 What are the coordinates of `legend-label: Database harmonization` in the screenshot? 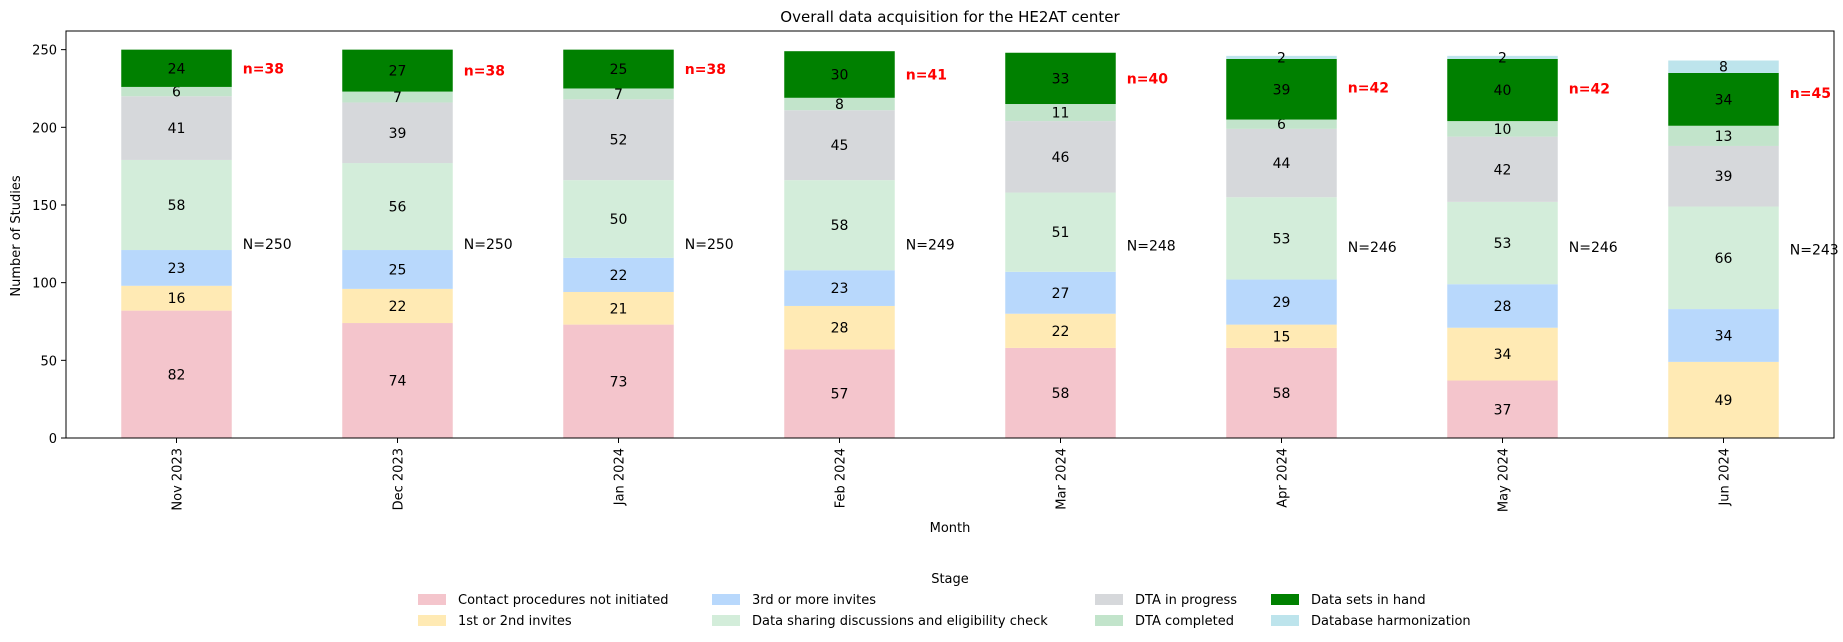 It's located at (1391, 621).